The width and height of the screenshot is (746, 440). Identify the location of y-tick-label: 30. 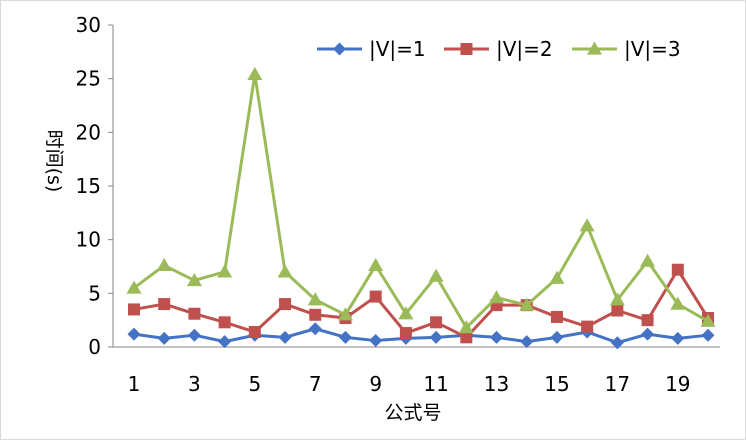
(88, 25).